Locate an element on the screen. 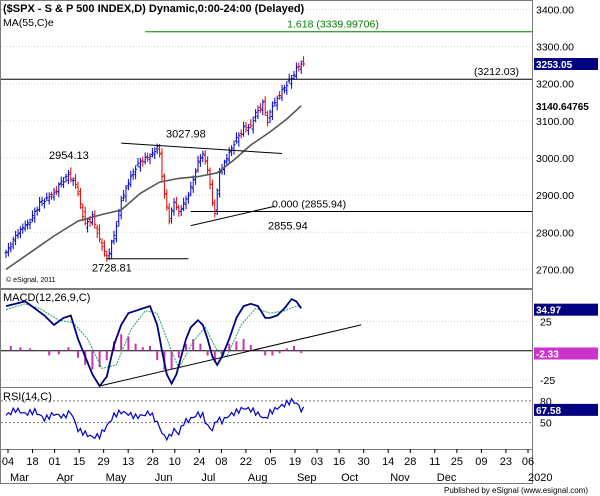 Image resolution: width=600 pixels, height=496 pixels. x-day-label: 05 is located at coordinates (270, 462).